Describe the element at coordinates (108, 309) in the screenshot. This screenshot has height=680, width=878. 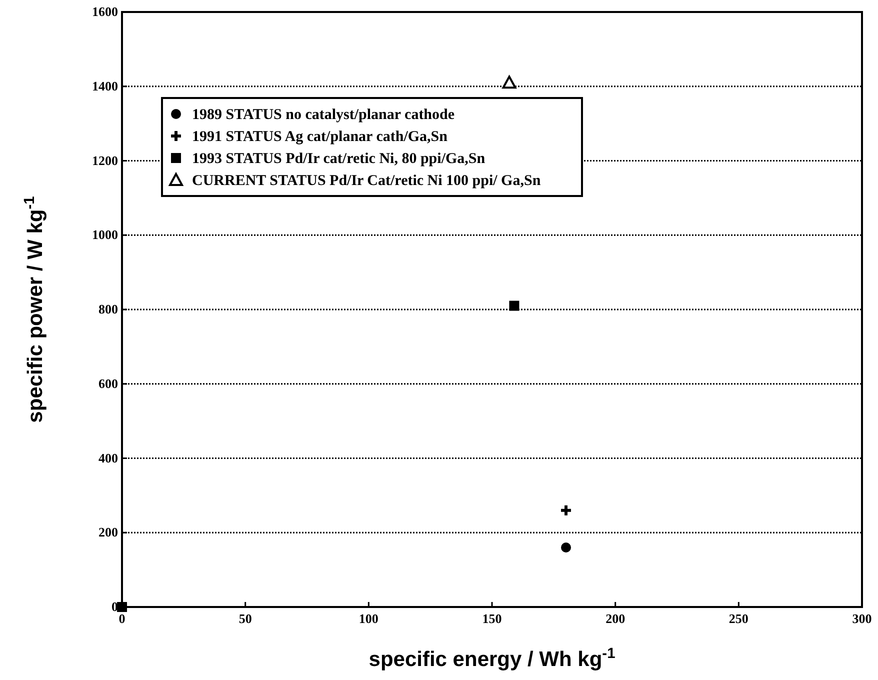
I see `y-tick-label: 800` at that location.